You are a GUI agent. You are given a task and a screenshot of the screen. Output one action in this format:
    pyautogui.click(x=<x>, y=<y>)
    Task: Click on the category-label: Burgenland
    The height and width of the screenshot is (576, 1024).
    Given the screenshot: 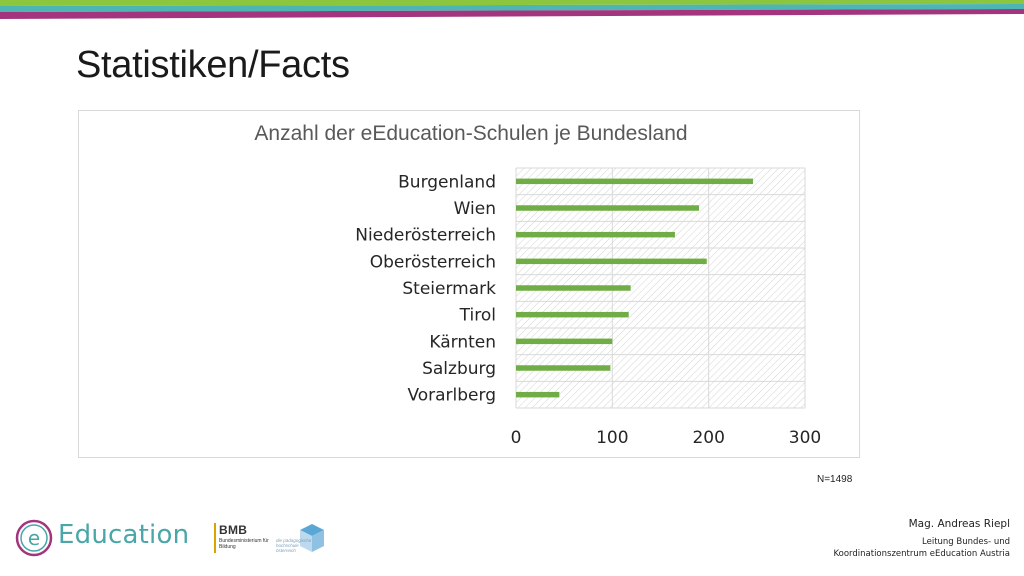 What is the action you would take?
    pyautogui.click(x=447, y=182)
    